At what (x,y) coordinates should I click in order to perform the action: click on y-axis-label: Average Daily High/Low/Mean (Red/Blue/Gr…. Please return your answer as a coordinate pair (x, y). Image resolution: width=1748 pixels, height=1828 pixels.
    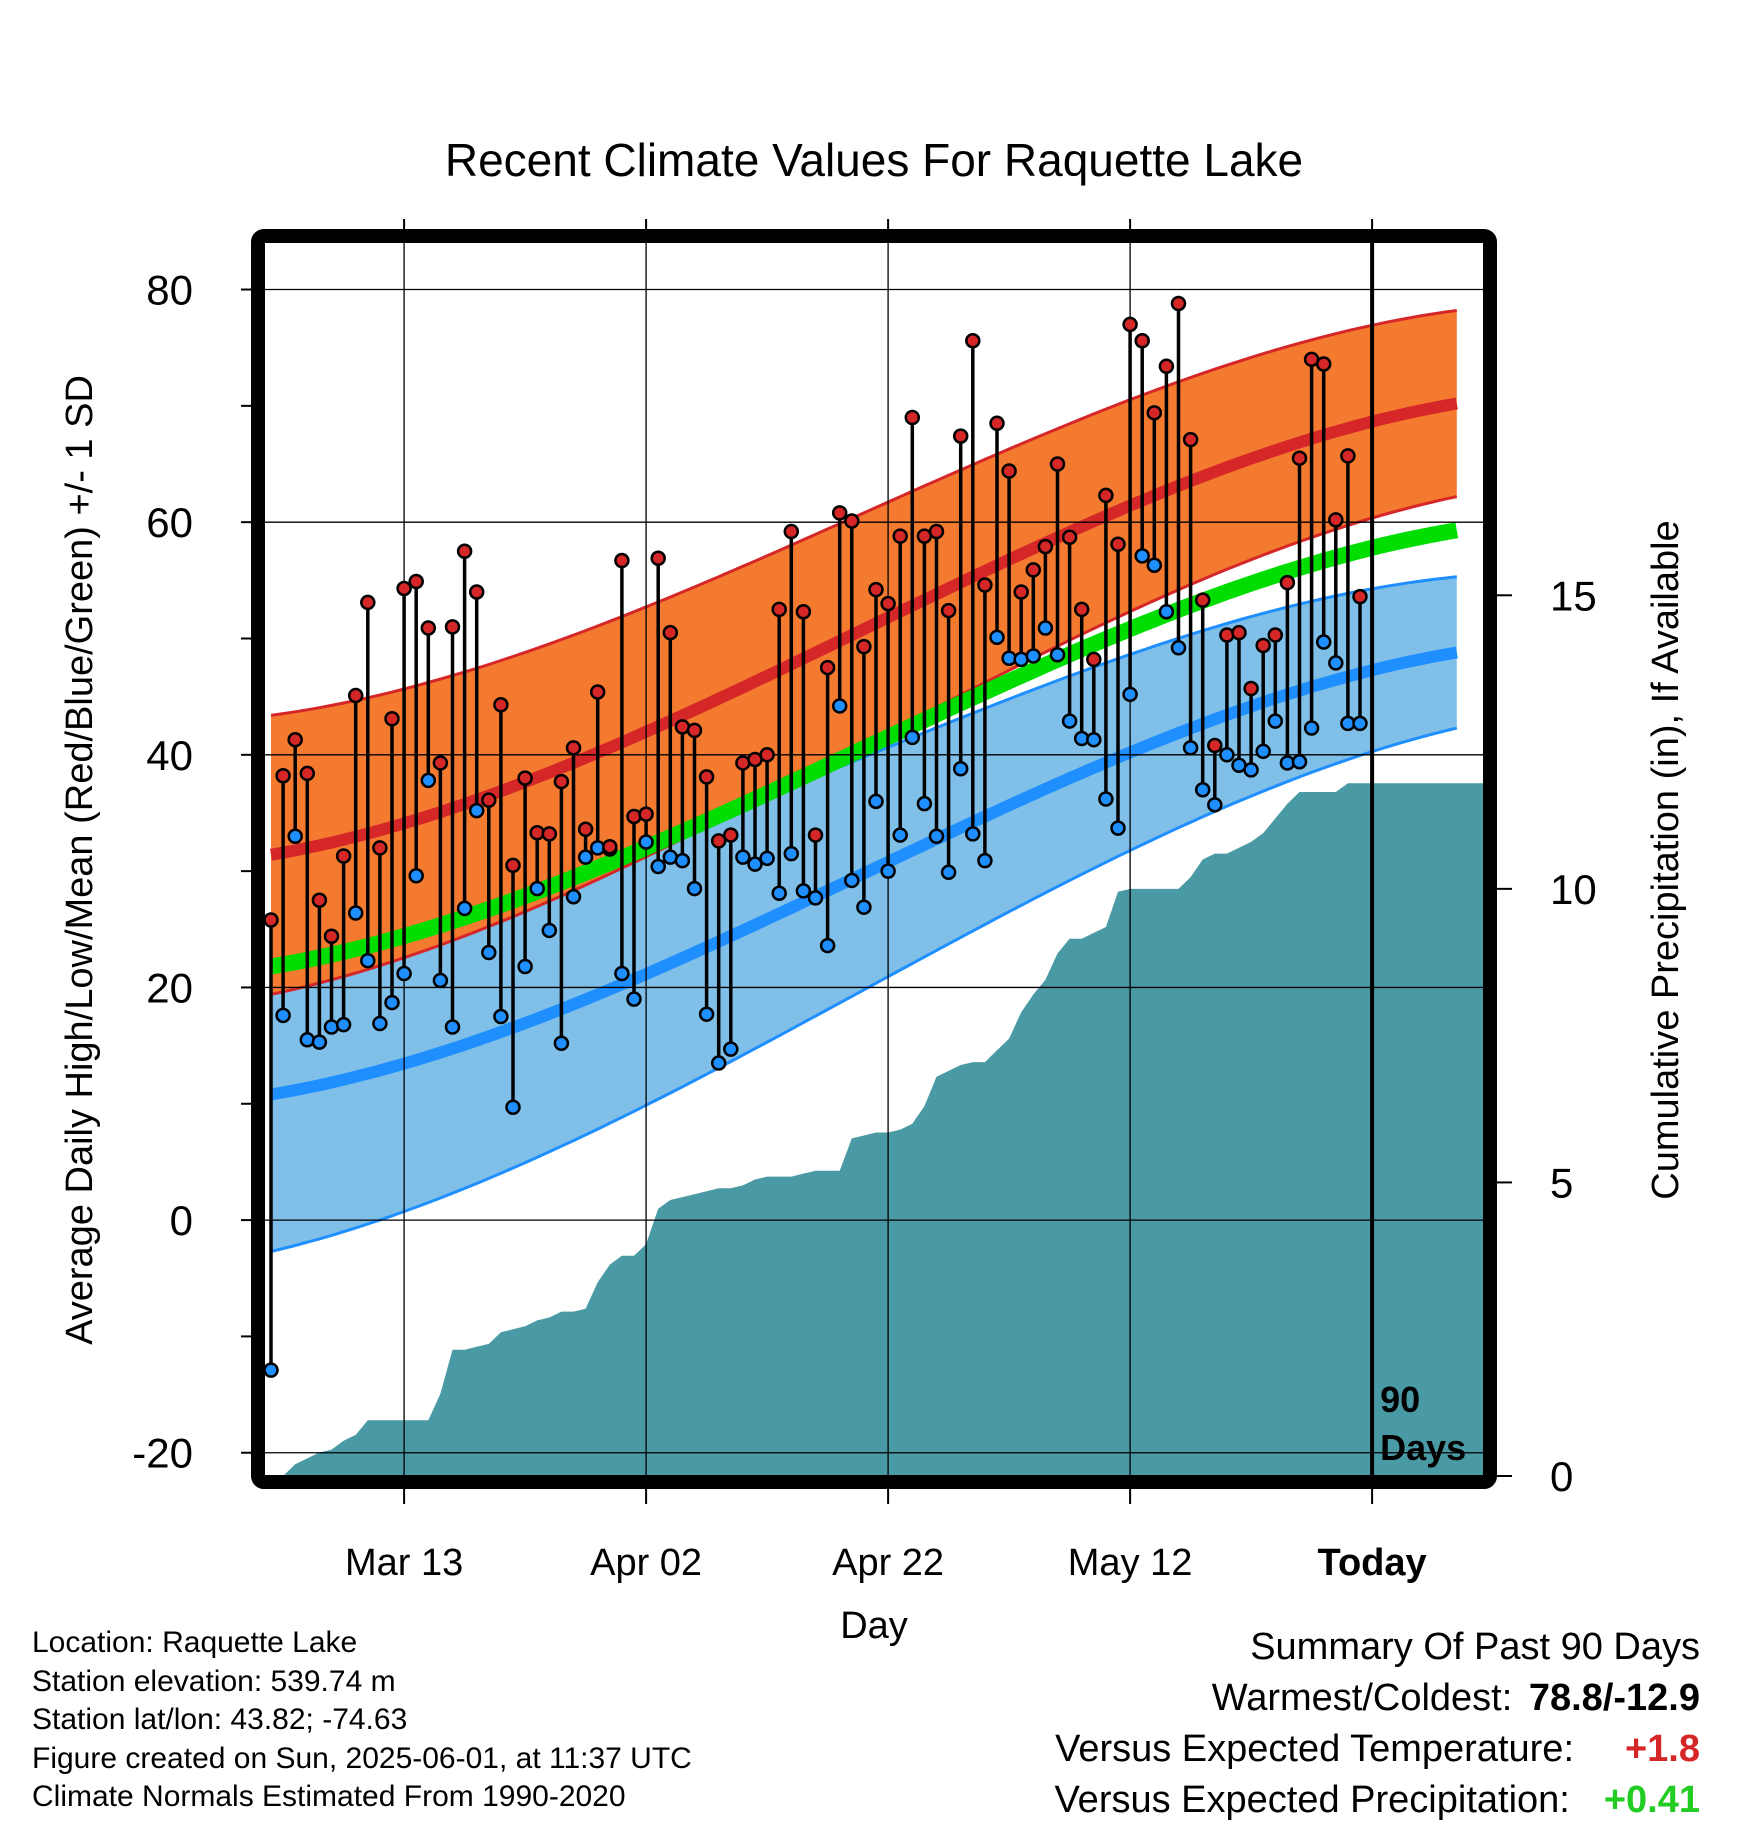
    Looking at the image, I should click on (80, 860).